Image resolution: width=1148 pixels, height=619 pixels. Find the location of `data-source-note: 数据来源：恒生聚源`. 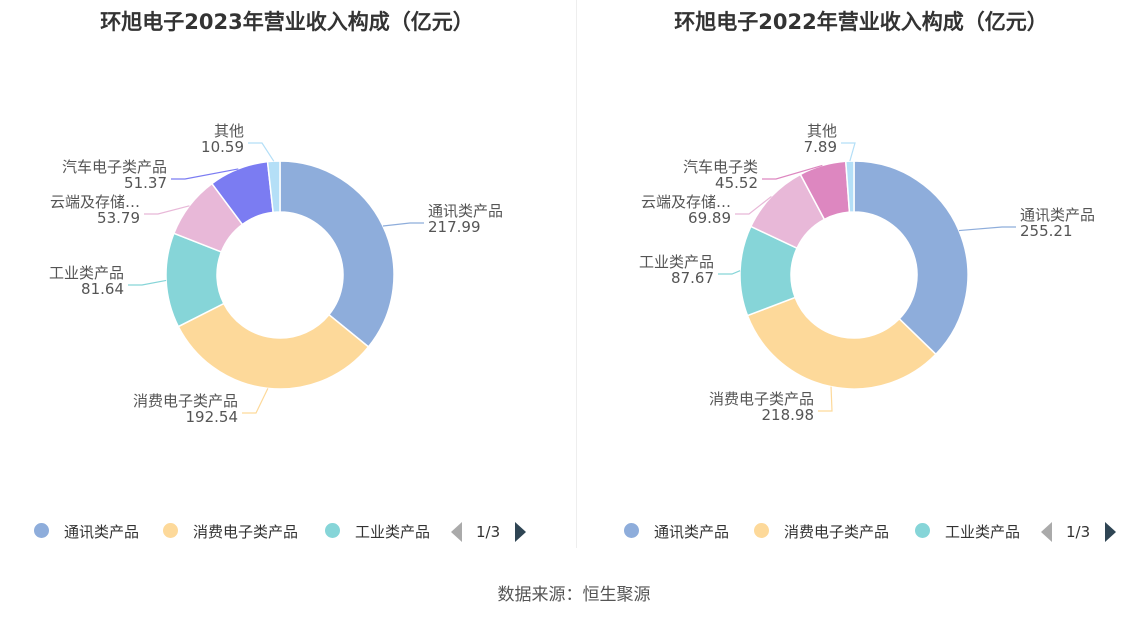

data-source-note: 数据来源：恒生聚源 is located at coordinates (574, 595).